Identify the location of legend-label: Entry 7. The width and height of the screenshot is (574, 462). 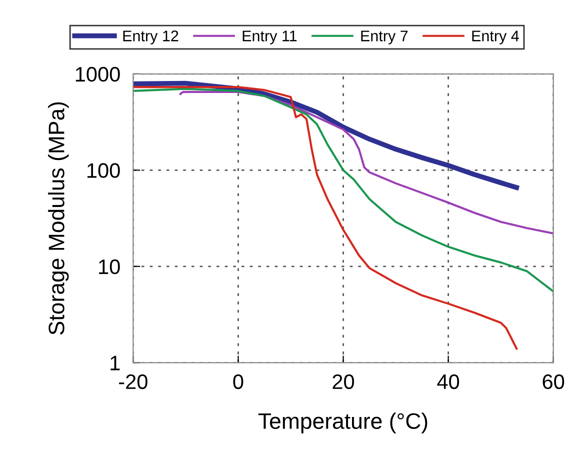
(384, 37).